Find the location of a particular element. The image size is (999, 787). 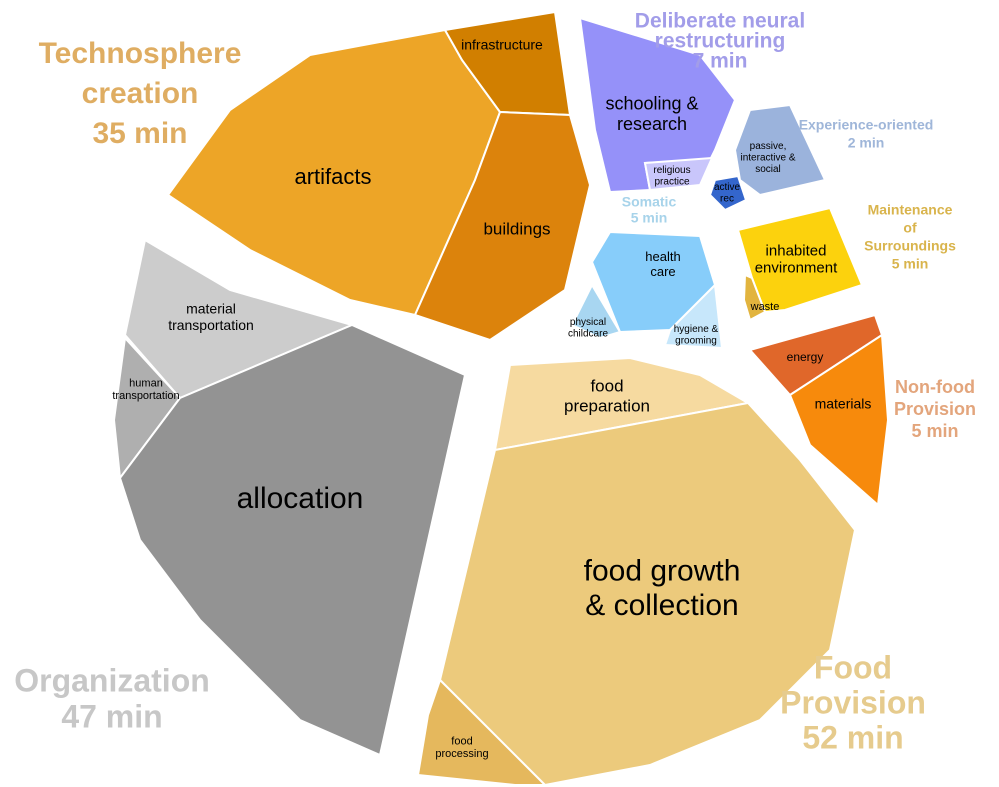

cell-label: religious is located at coordinates (671, 170).